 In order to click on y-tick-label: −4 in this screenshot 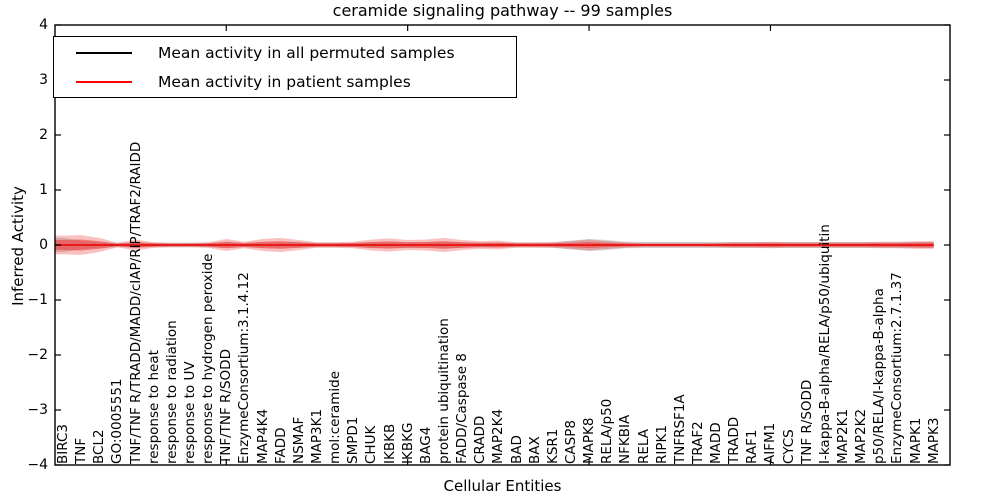, I will do `click(37, 465)`.